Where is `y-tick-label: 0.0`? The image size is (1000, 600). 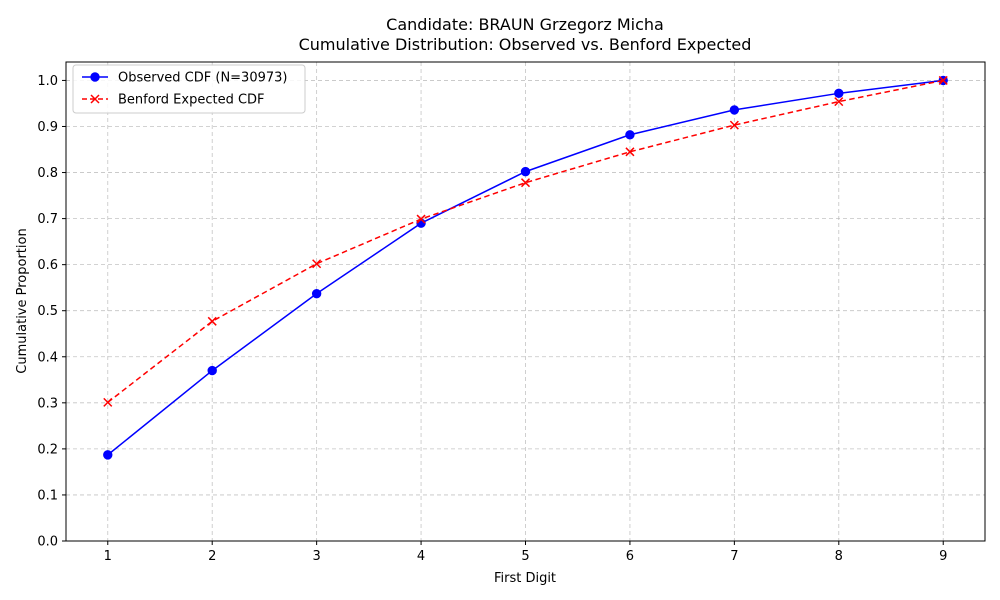
y-tick-label: 0.0 is located at coordinates (47, 542).